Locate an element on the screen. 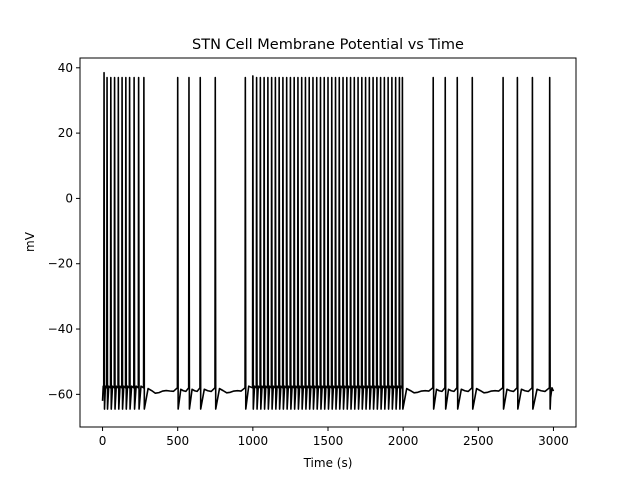 The width and height of the screenshot is (640, 480). x-tick-label: 1000 is located at coordinates (253, 441).